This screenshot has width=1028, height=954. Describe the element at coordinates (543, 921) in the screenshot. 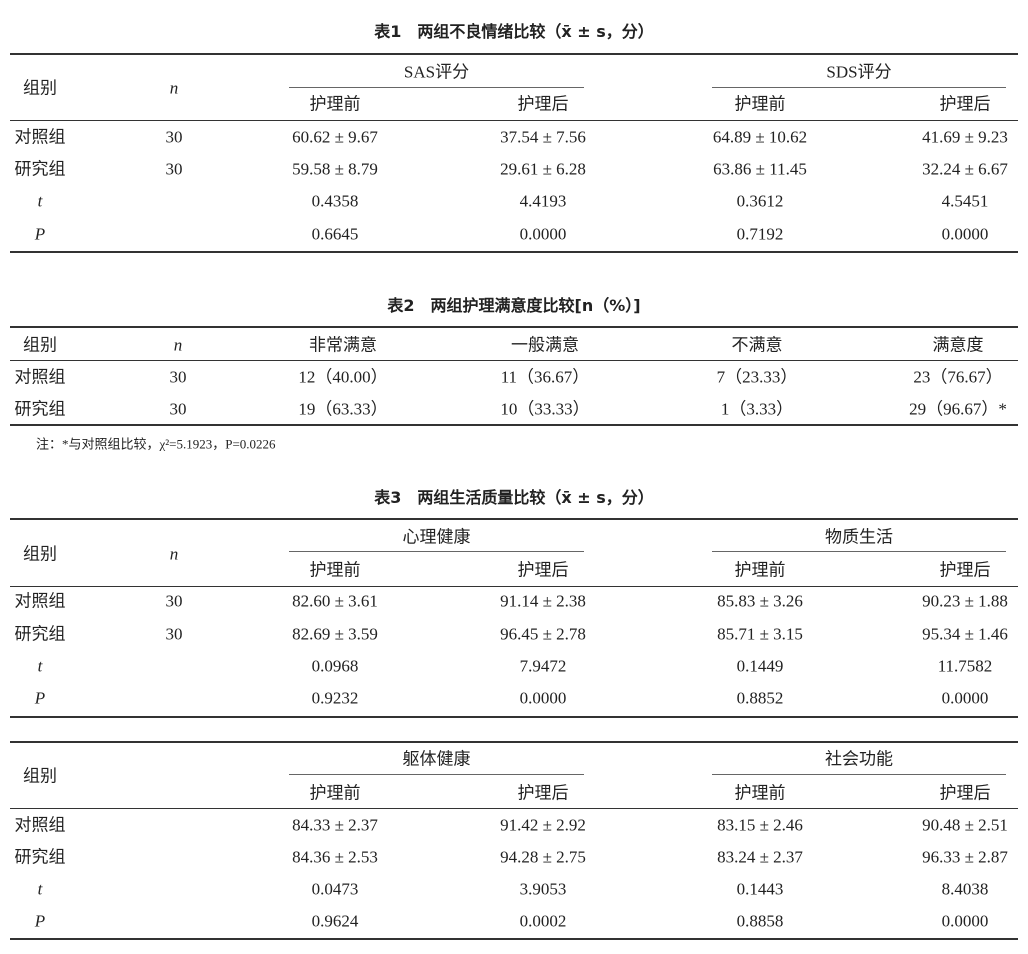

I see `table-cell: 0.0002` at that location.